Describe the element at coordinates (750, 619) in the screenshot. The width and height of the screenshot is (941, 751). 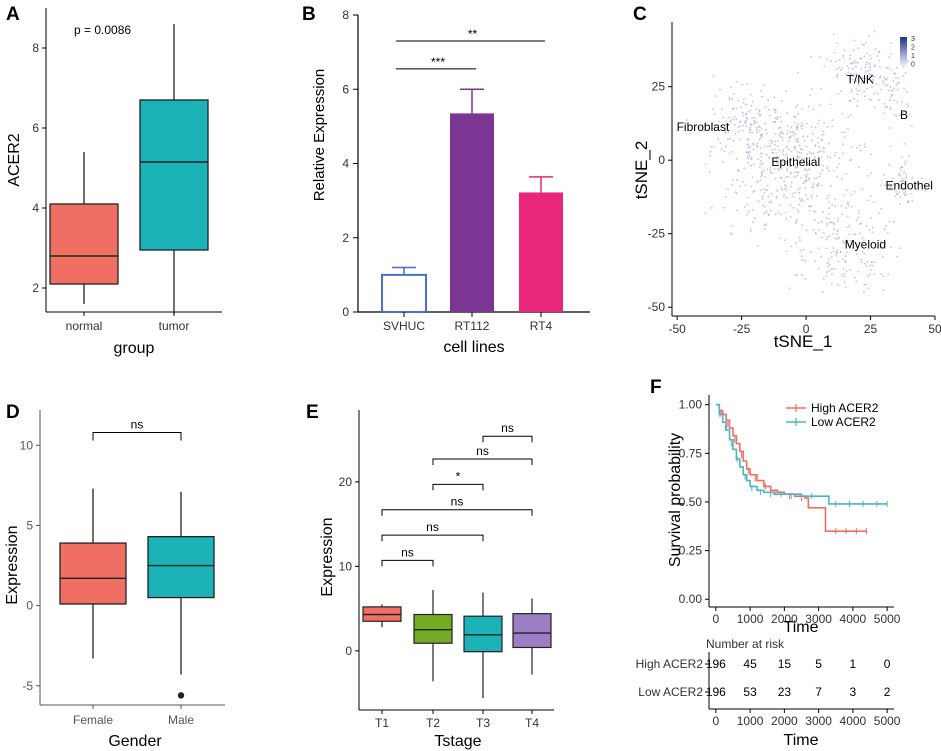
I see `f-x-tick-label: 1000` at that location.